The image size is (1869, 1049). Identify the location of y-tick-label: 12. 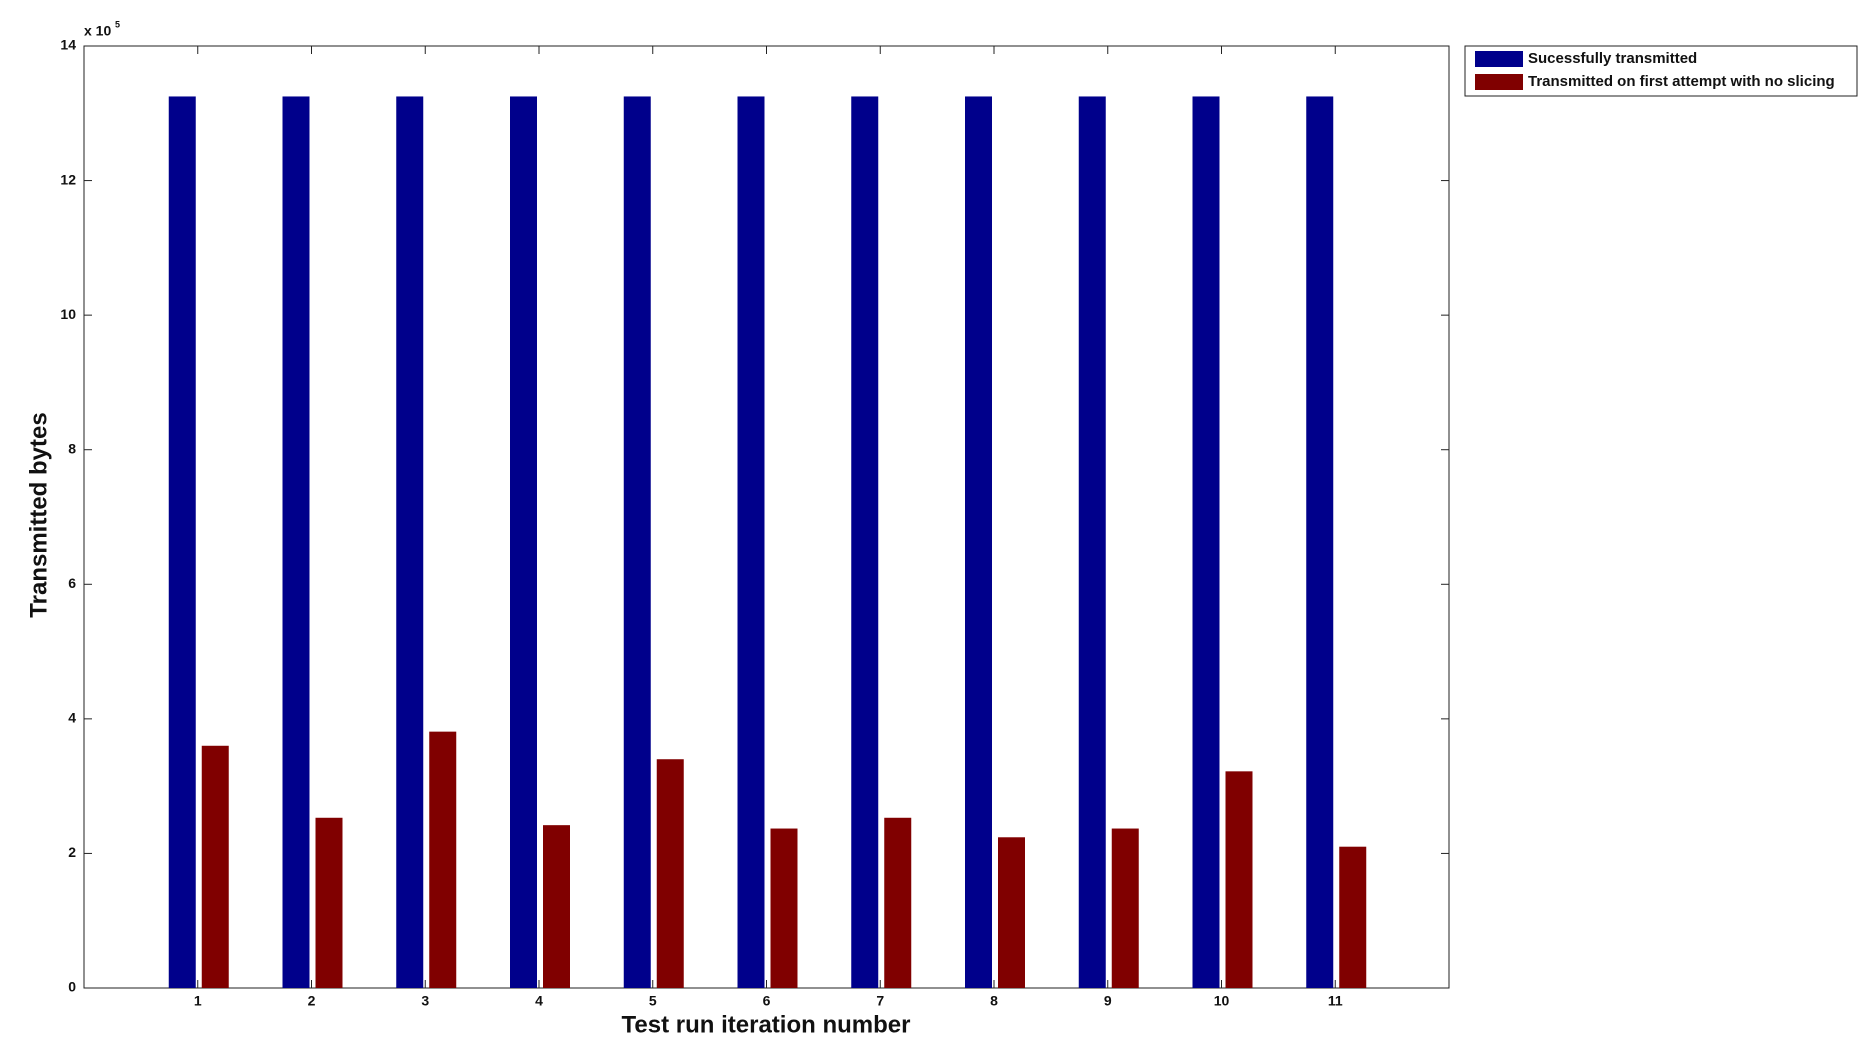
(68, 179).